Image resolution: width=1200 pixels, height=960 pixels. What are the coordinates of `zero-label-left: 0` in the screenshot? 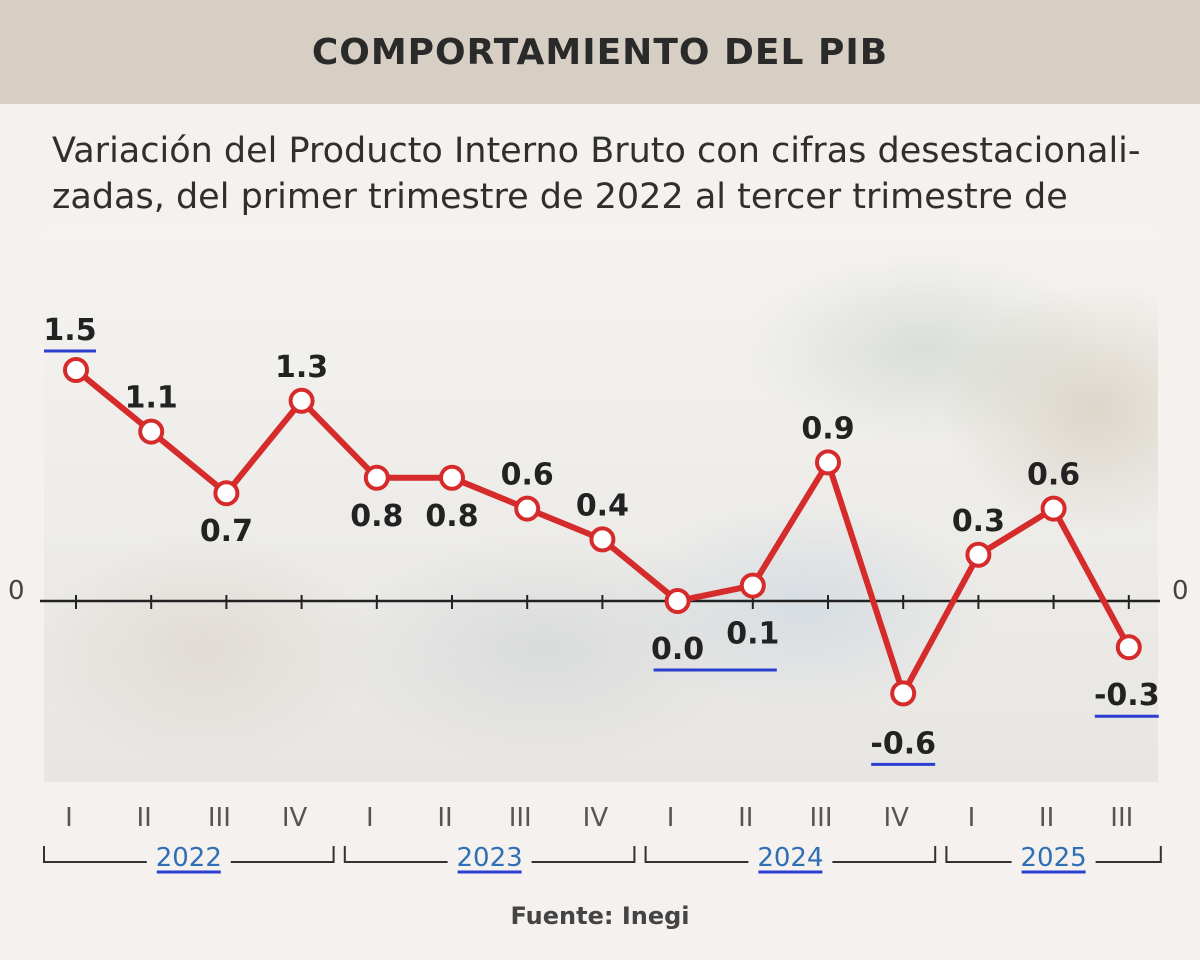 It's located at (16, 591).